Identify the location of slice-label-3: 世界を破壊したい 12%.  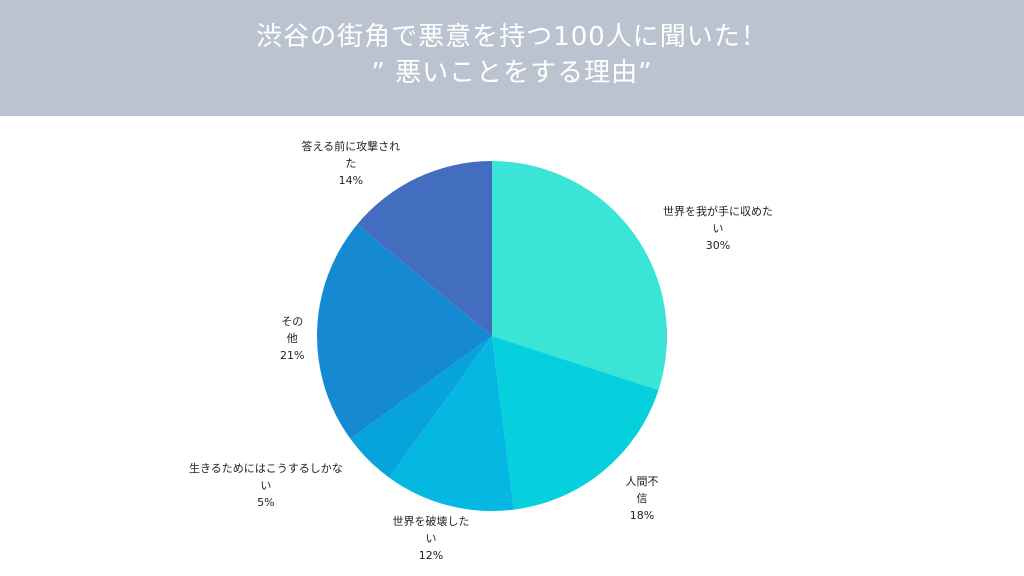
(431, 538).